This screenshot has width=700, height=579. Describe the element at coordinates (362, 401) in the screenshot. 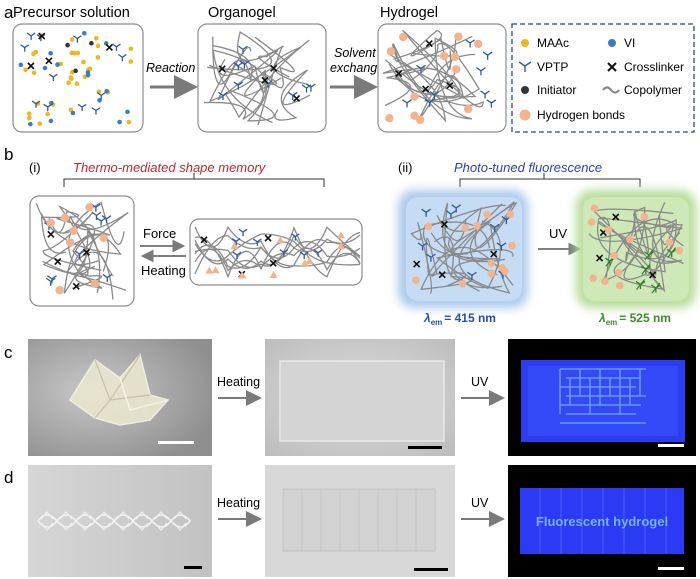

I see `recovered-gel-sheet` at that location.